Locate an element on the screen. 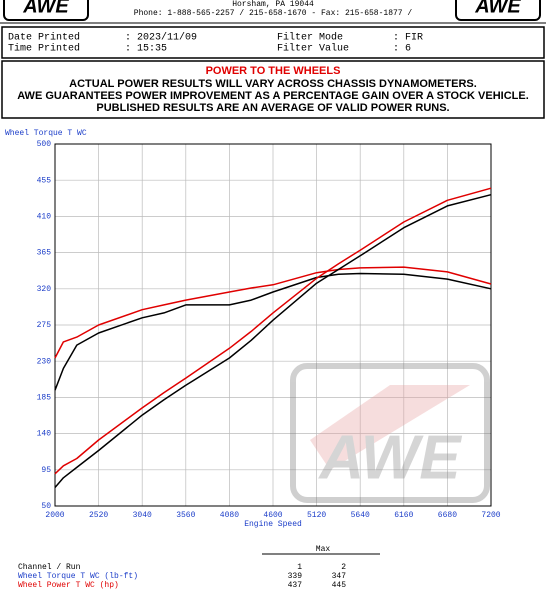  y-tick-label: 320 is located at coordinates (44, 289).